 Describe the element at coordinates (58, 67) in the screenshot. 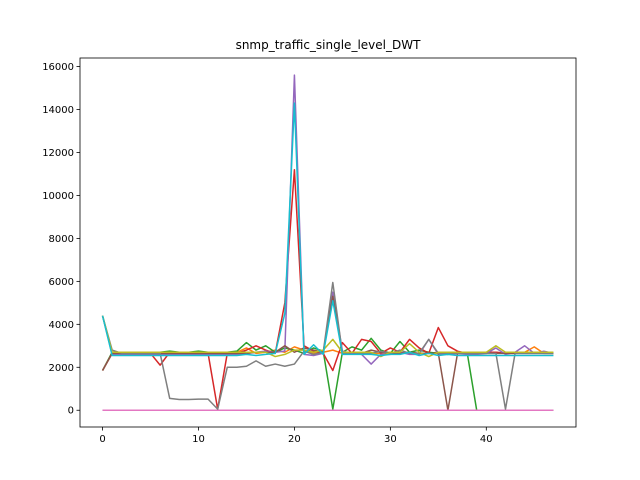

I see `y-tick-label-8: 16000` at that location.